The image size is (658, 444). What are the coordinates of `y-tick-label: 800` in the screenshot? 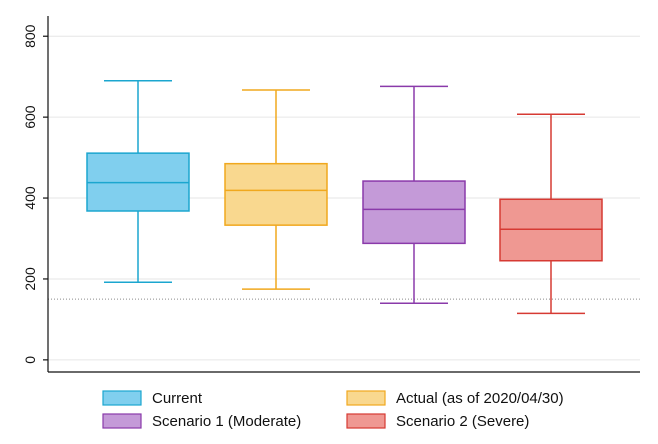 It's located at (30, 36).